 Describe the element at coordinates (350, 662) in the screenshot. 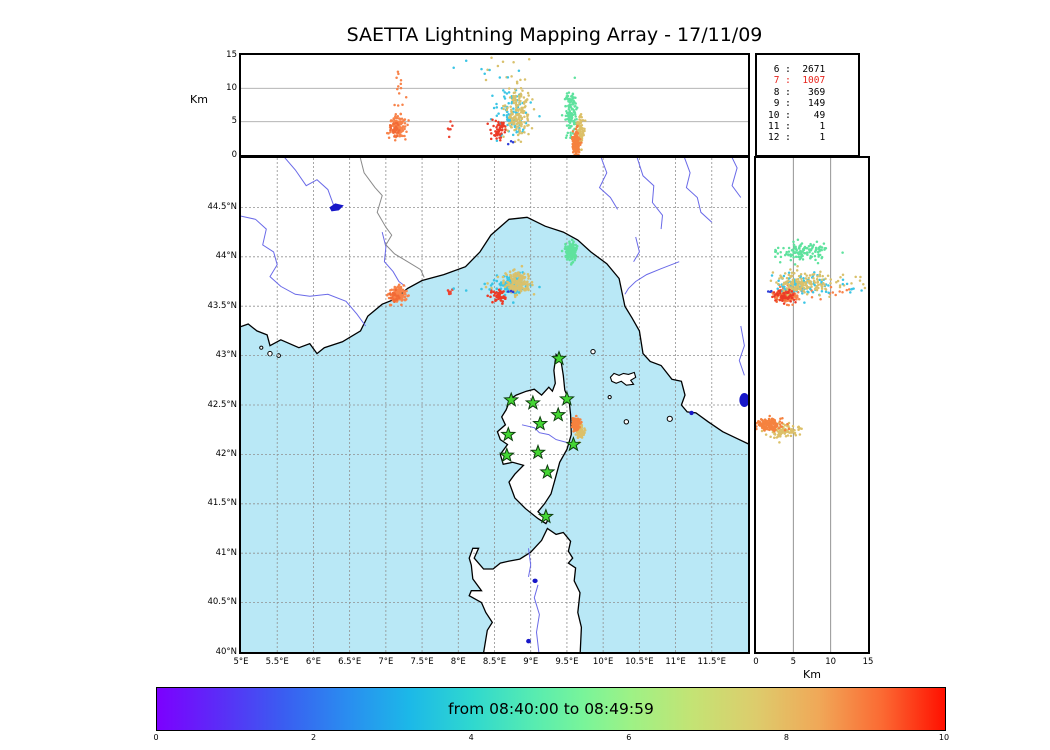

I see `map-longitude-tick-label: 6.5°E` at that location.